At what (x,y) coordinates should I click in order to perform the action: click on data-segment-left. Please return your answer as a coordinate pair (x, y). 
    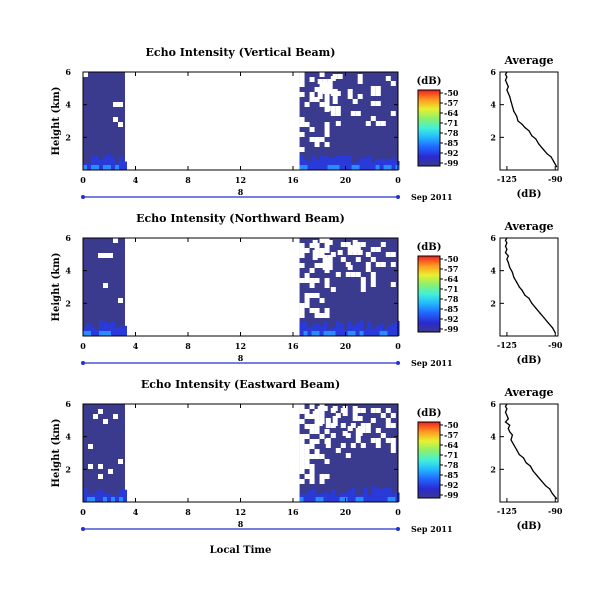
    Looking at the image, I should click on (104, 121).